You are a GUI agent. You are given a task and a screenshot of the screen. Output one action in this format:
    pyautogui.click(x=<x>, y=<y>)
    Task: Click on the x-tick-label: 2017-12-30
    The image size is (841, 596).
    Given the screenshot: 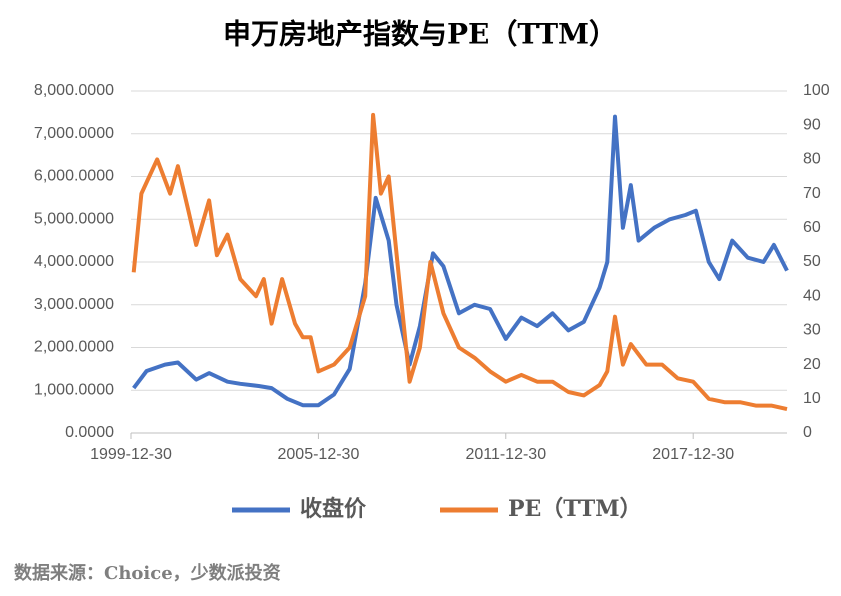 What is the action you would take?
    pyautogui.click(x=693, y=454)
    